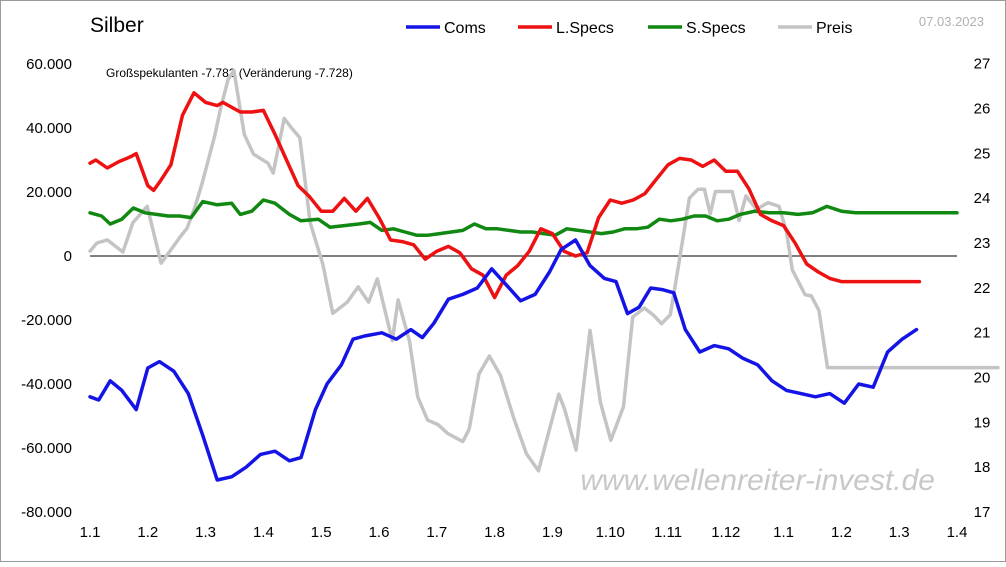 The width and height of the screenshot is (1006, 567). What do you see at coordinates (49, 192) in the screenshot?
I see `y-left-tick-label: 20.000` at bounding box center [49, 192].